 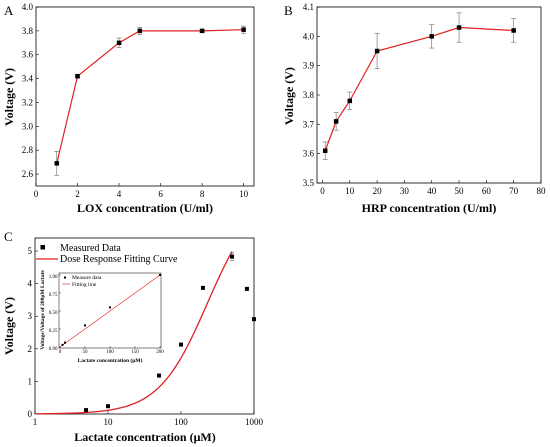 What do you see at coordinates (27, 102) in the screenshot?
I see `chart-a-y-tick-label: 3.2` at bounding box center [27, 102].